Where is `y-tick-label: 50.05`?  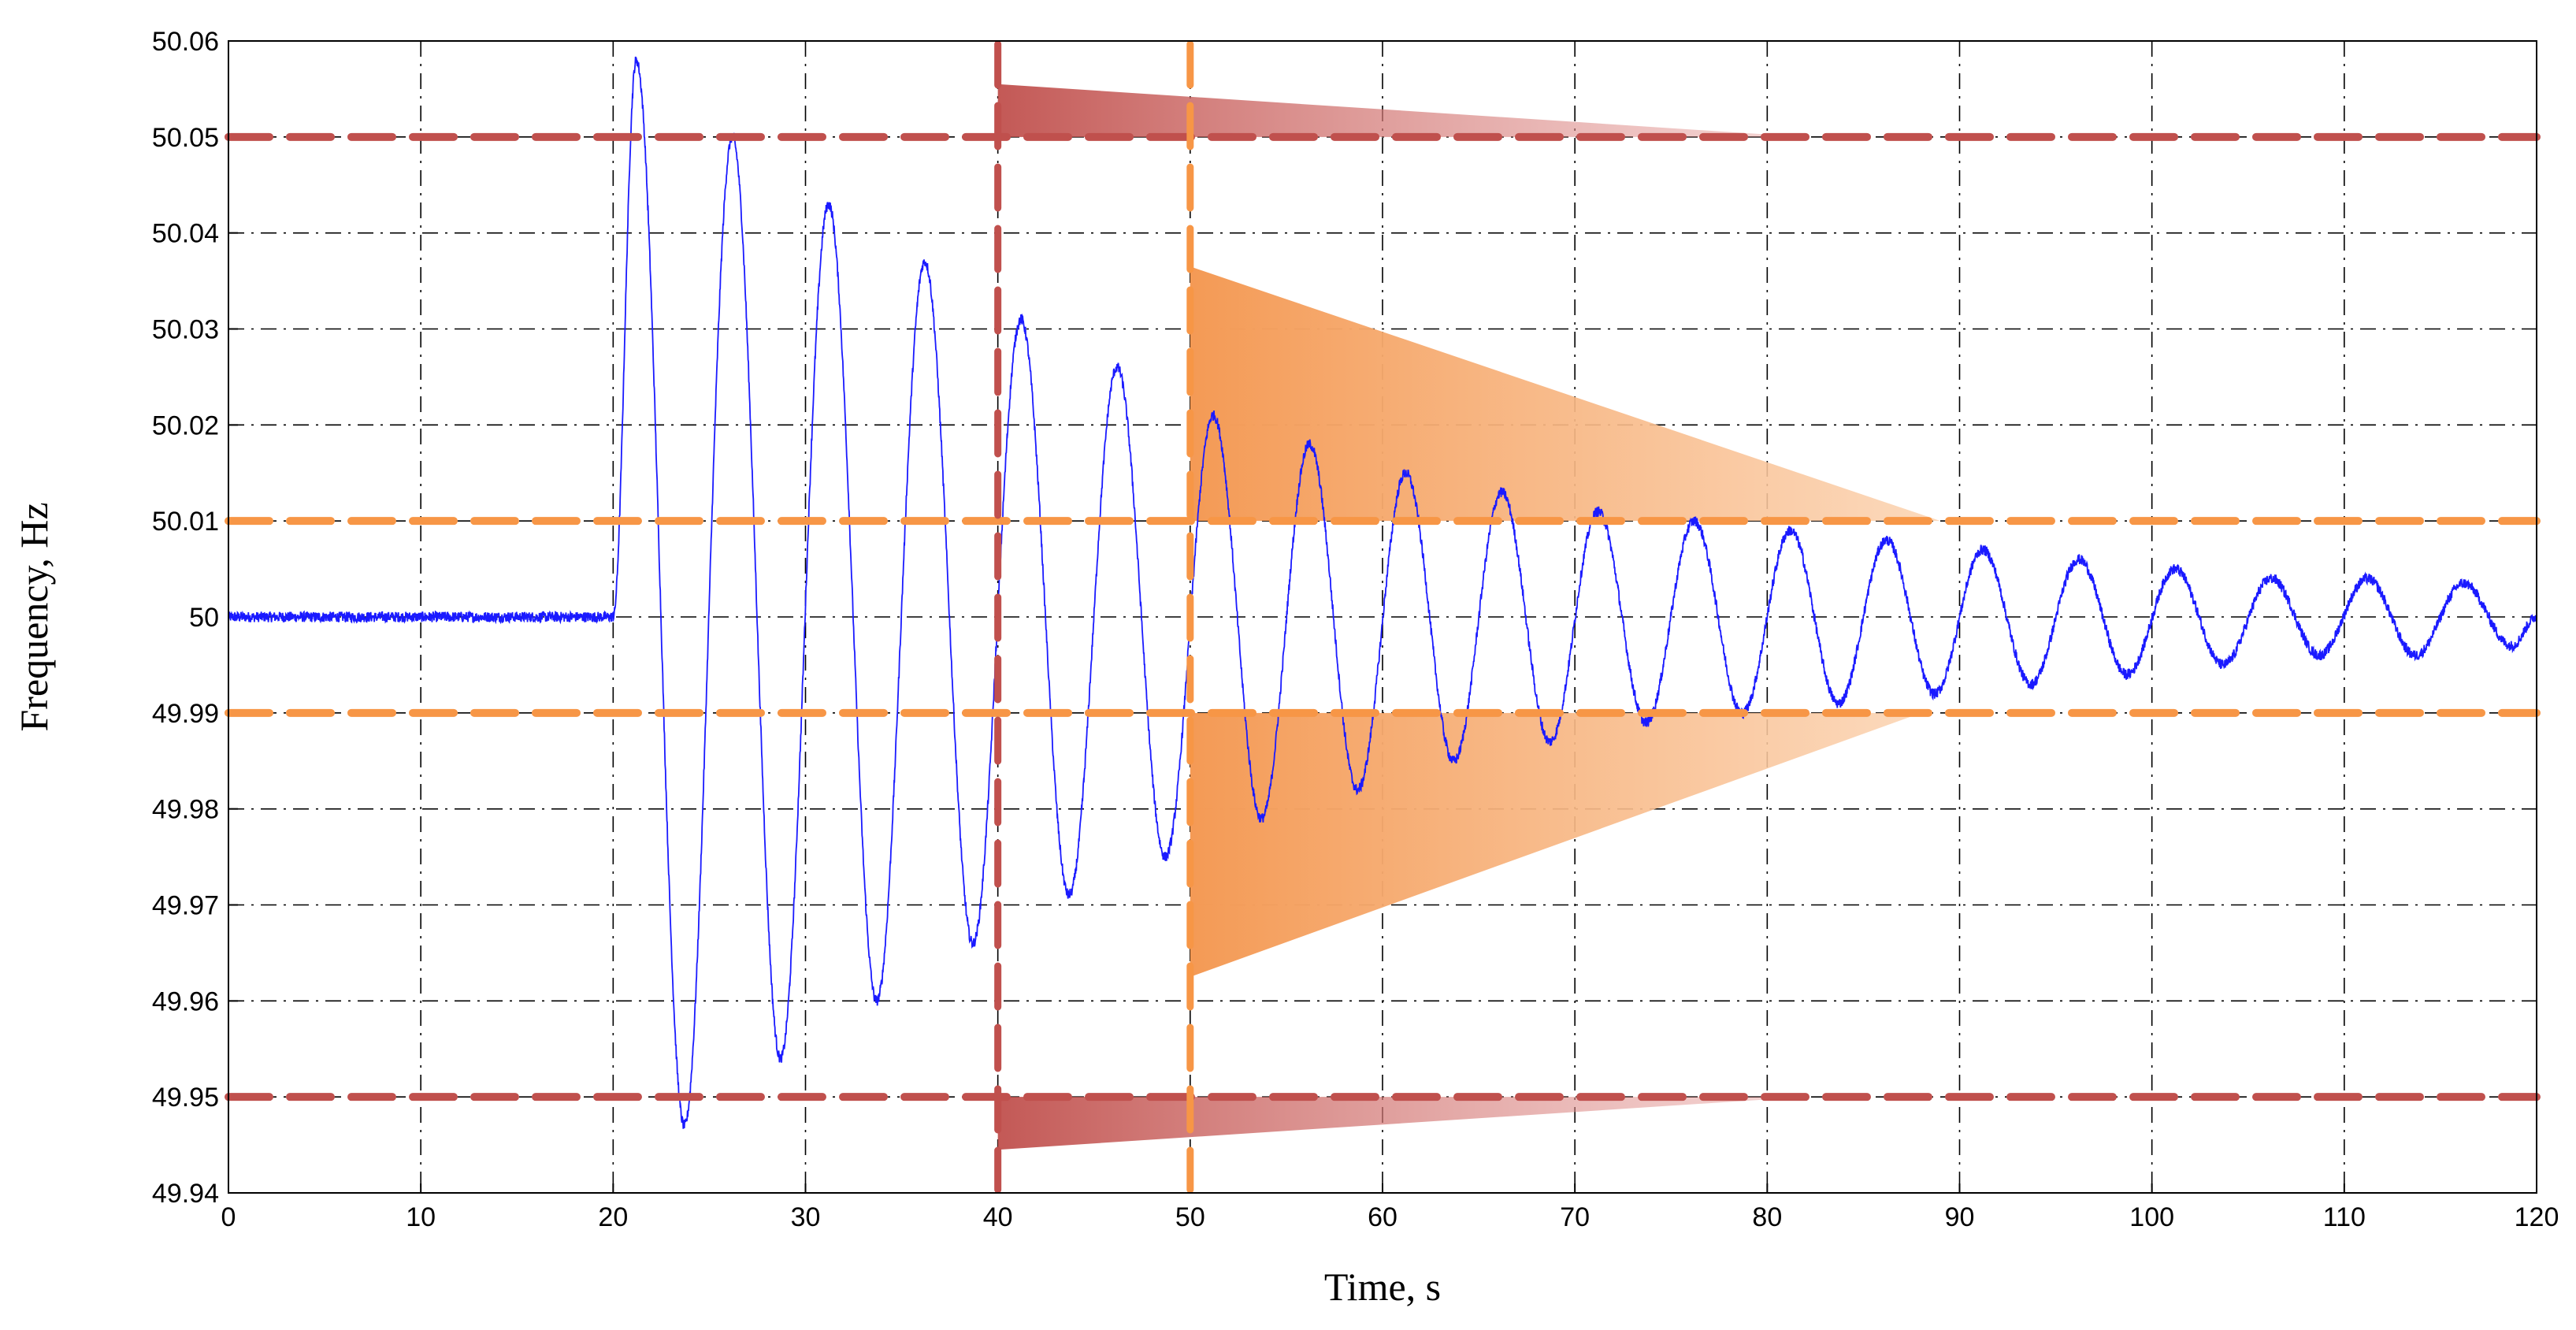 y-tick-label: 50.05 is located at coordinates (185, 138).